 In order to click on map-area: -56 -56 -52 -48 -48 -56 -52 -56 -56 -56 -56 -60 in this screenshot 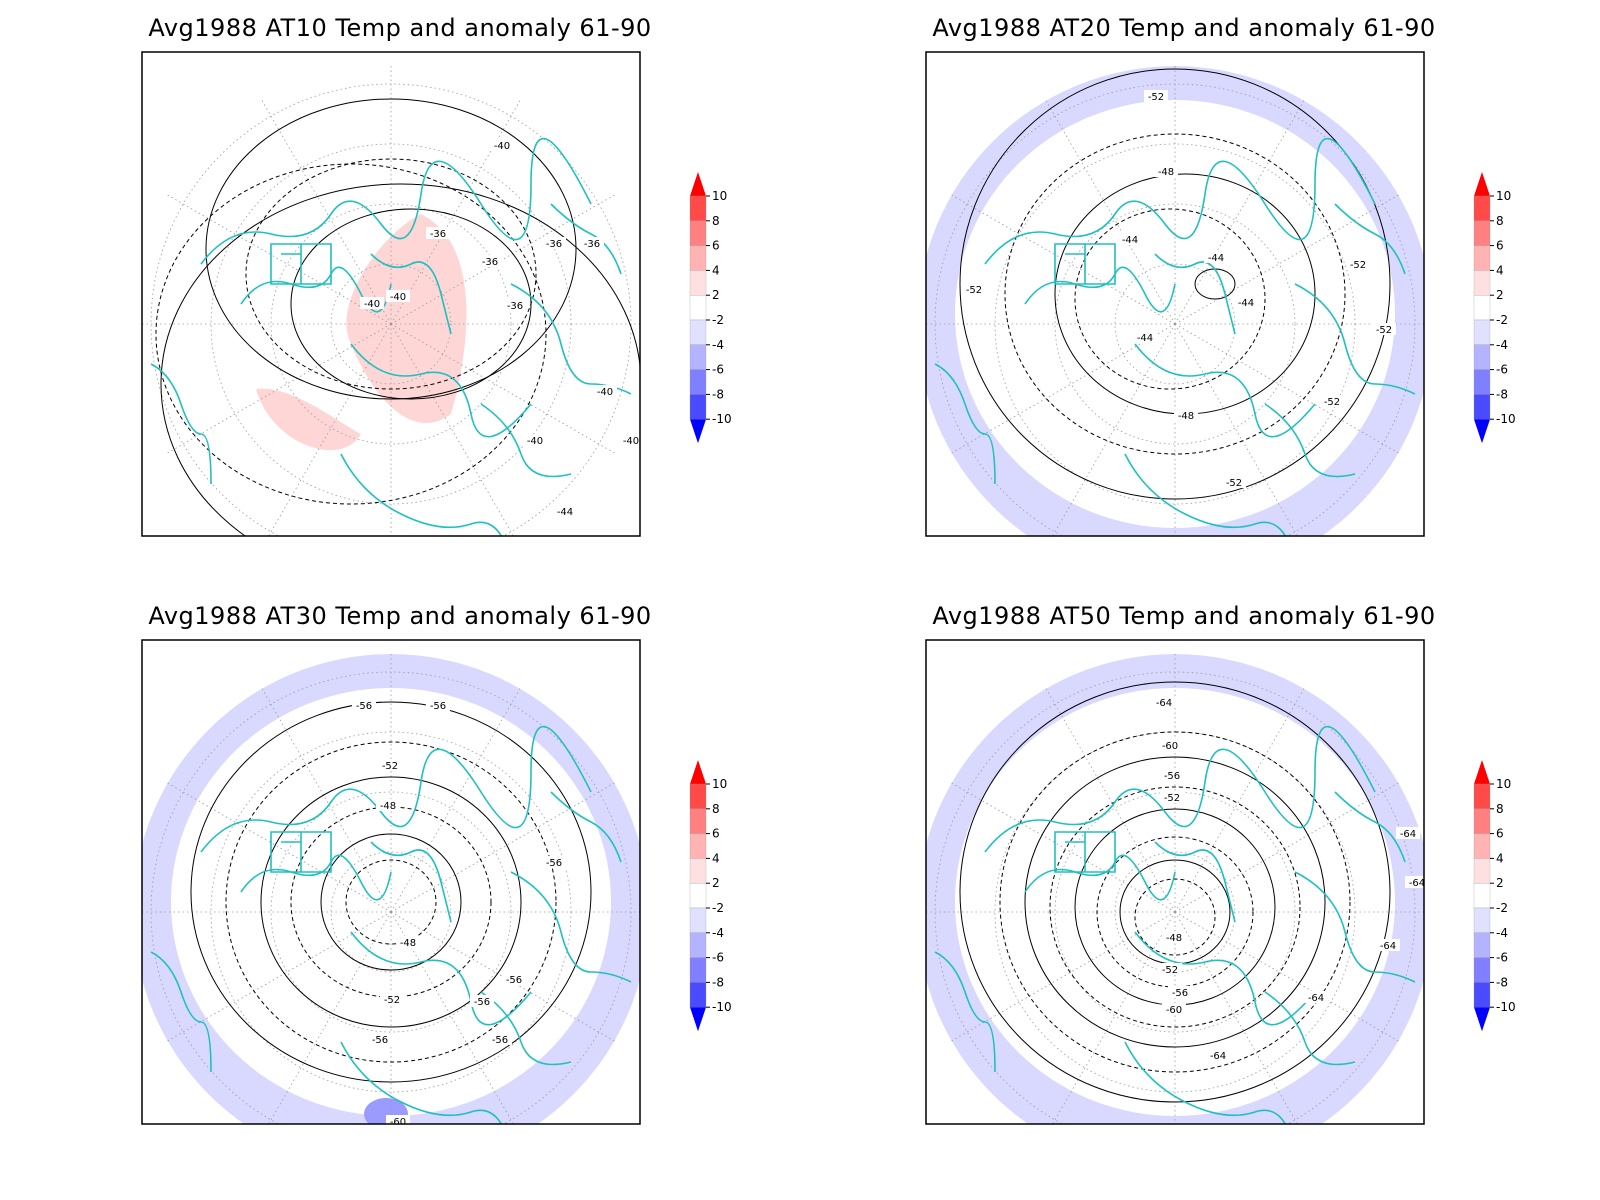, I will do `click(391, 889)`.